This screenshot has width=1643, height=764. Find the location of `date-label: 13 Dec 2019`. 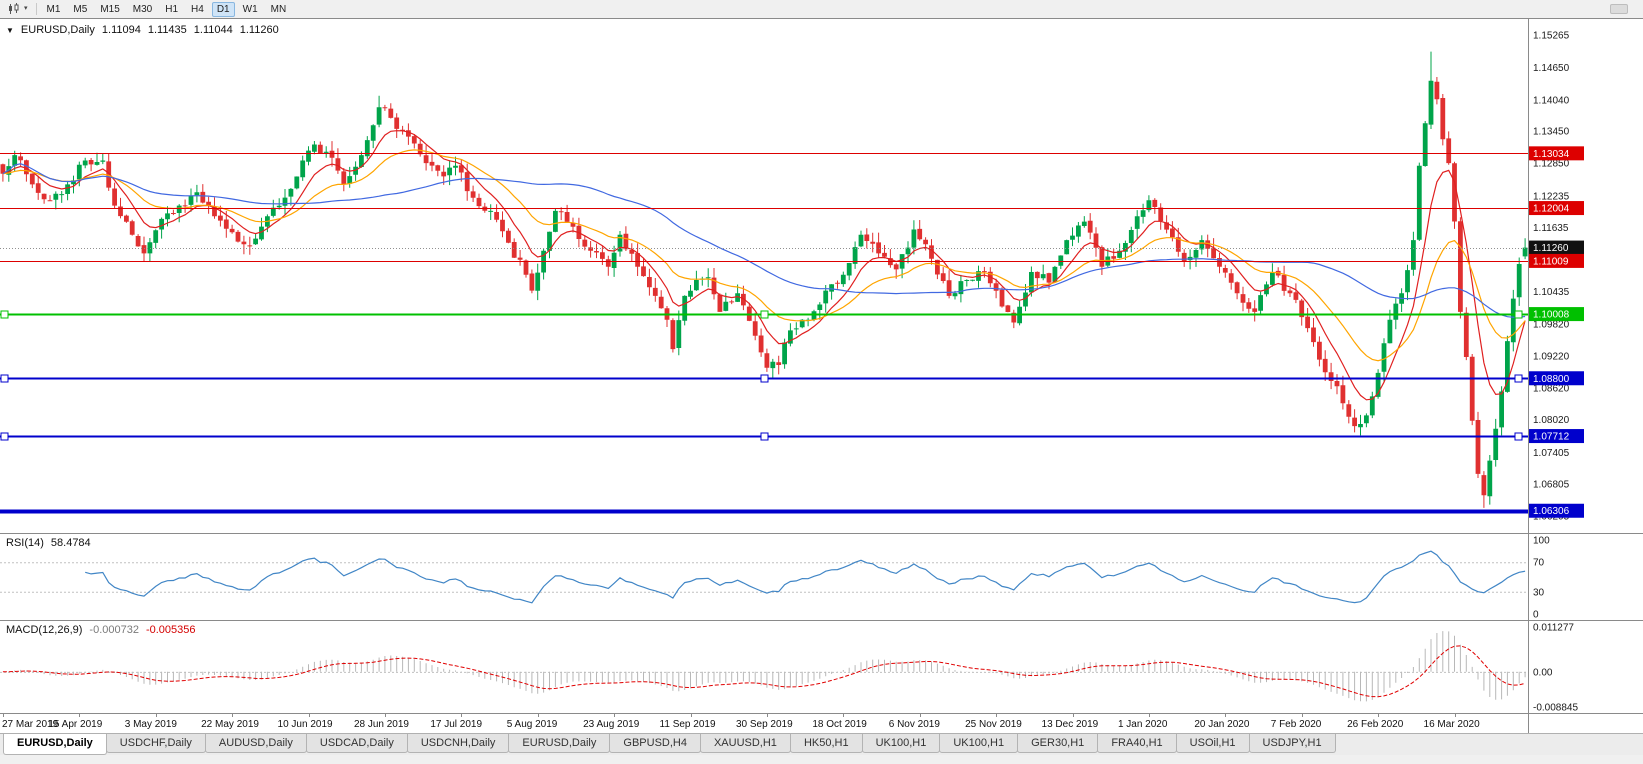

date-label: 13 Dec 2019 is located at coordinates (1070, 724).